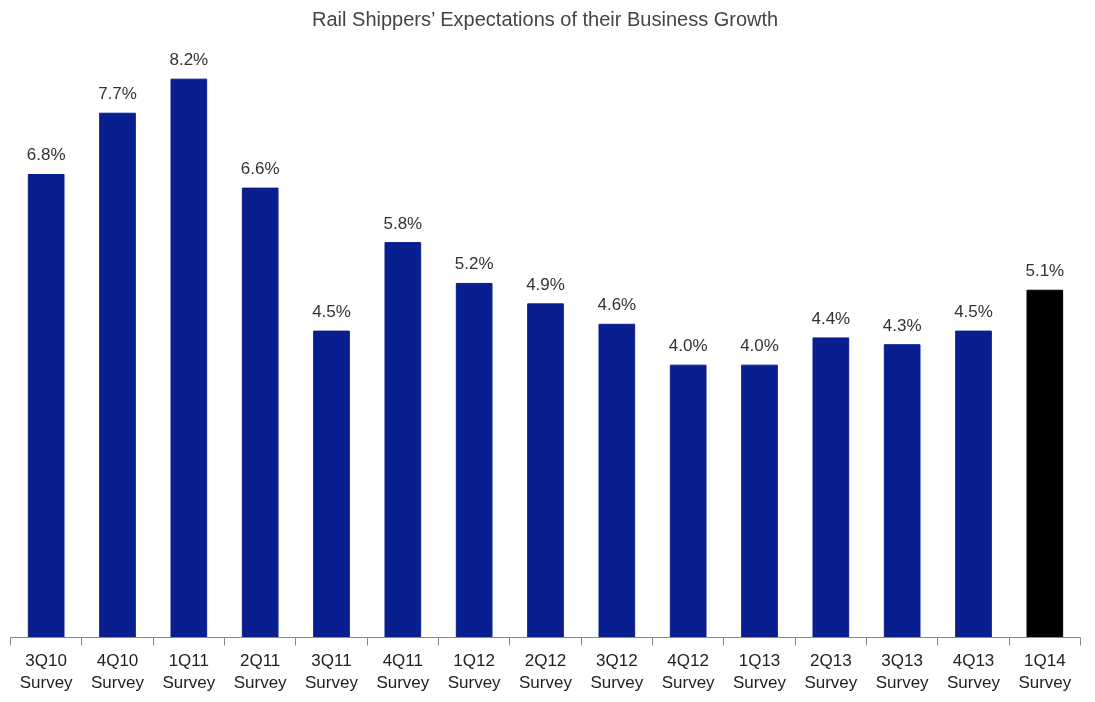  Describe the element at coordinates (974, 671) in the screenshot. I see `x-tick-label: 4Q13 Survey` at that location.